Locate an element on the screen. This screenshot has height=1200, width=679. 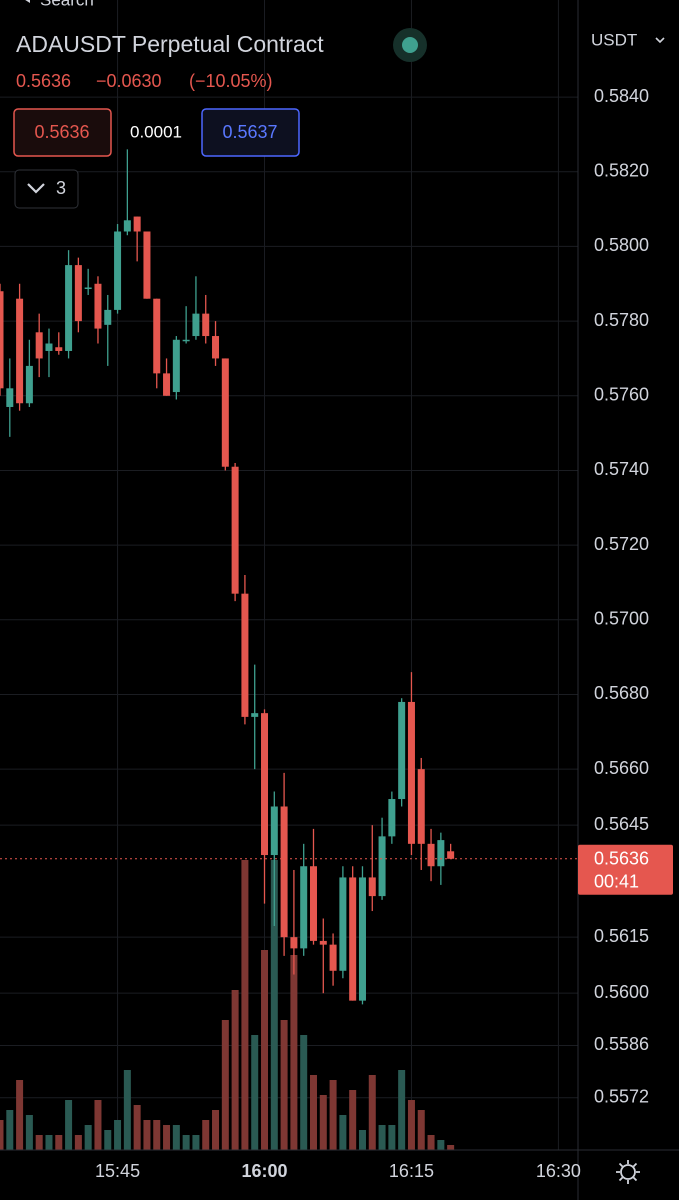
y-tick-label: 0.5780 is located at coordinates (621, 320).